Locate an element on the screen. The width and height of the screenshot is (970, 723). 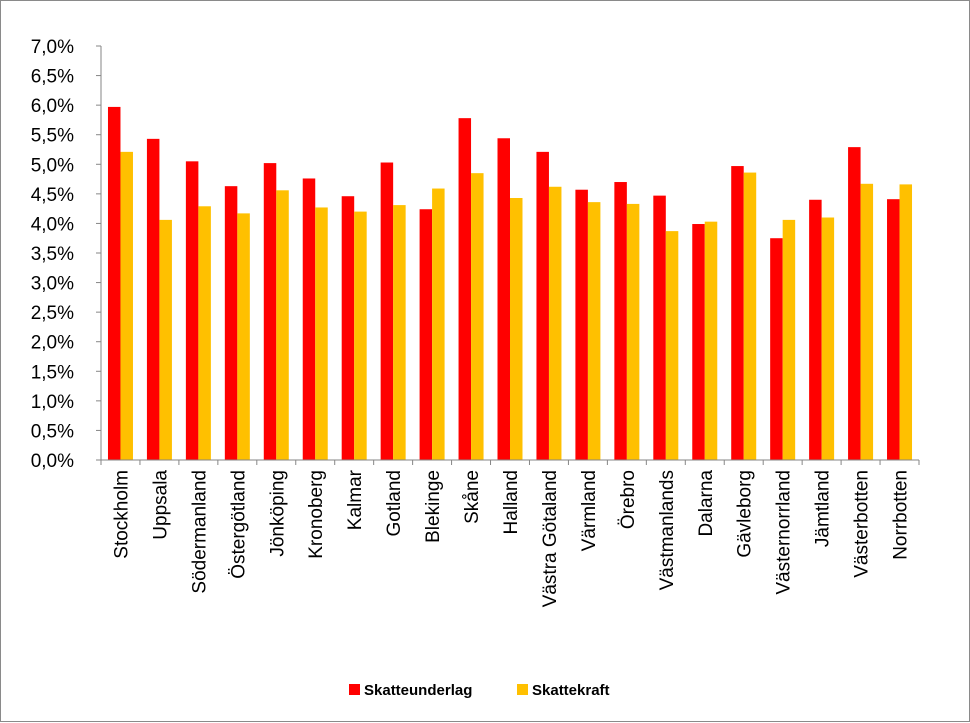
y-tick-label: 6,0% is located at coordinates (52, 106).